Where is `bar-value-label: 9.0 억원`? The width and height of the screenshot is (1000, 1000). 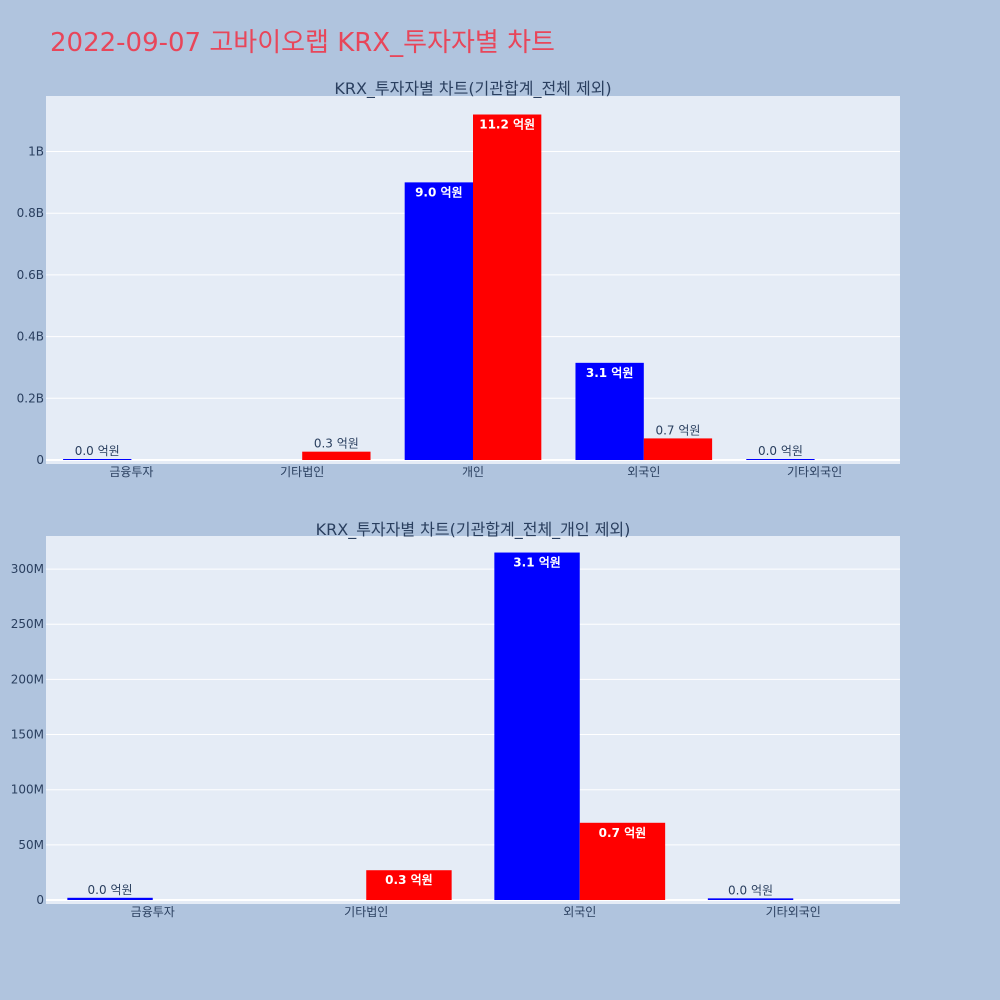
bar-value-label: 9.0 억원 is located at coordinates (439, 192).